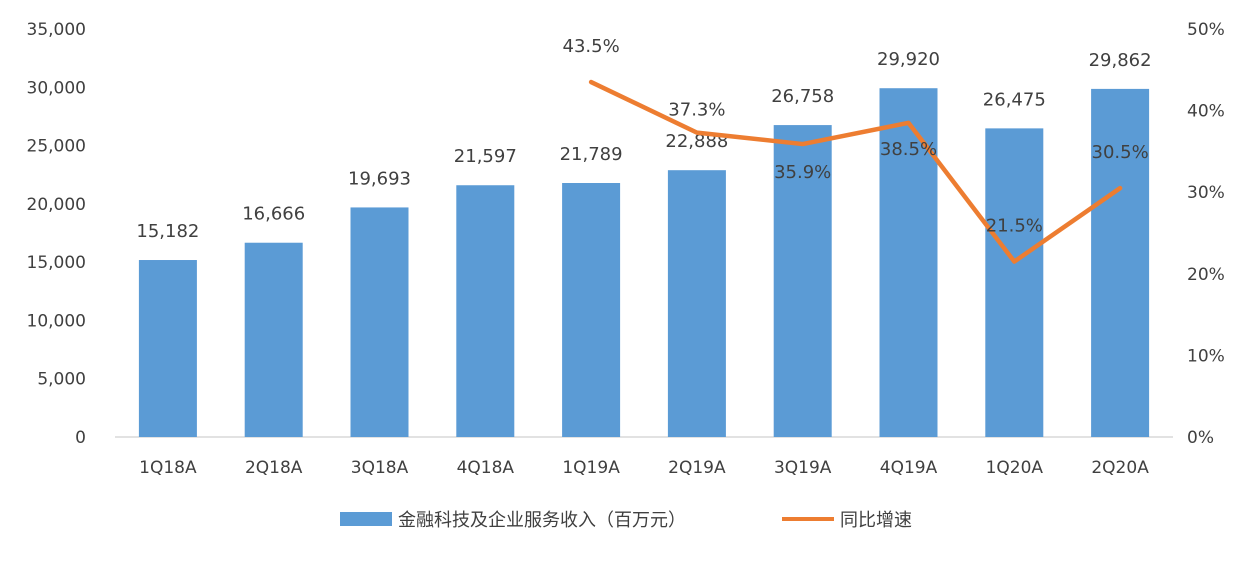  What do you see at coordinates (1206, 234) in the screenshot?
I see `right-axis: 0% 10% 20% 30% 40% 50%` at bounding box center [1206, 234].